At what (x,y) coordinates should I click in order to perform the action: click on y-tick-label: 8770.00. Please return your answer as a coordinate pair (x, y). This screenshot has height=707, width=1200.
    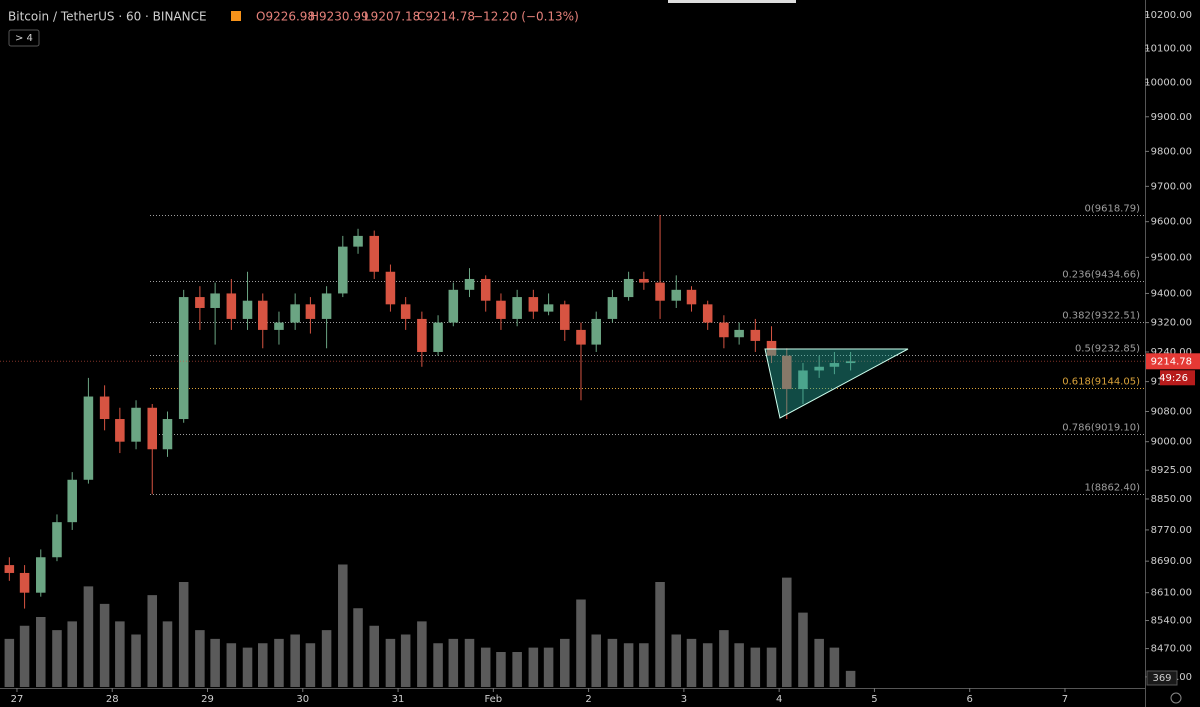
    Looking at the image, I should click on (1171, 530).